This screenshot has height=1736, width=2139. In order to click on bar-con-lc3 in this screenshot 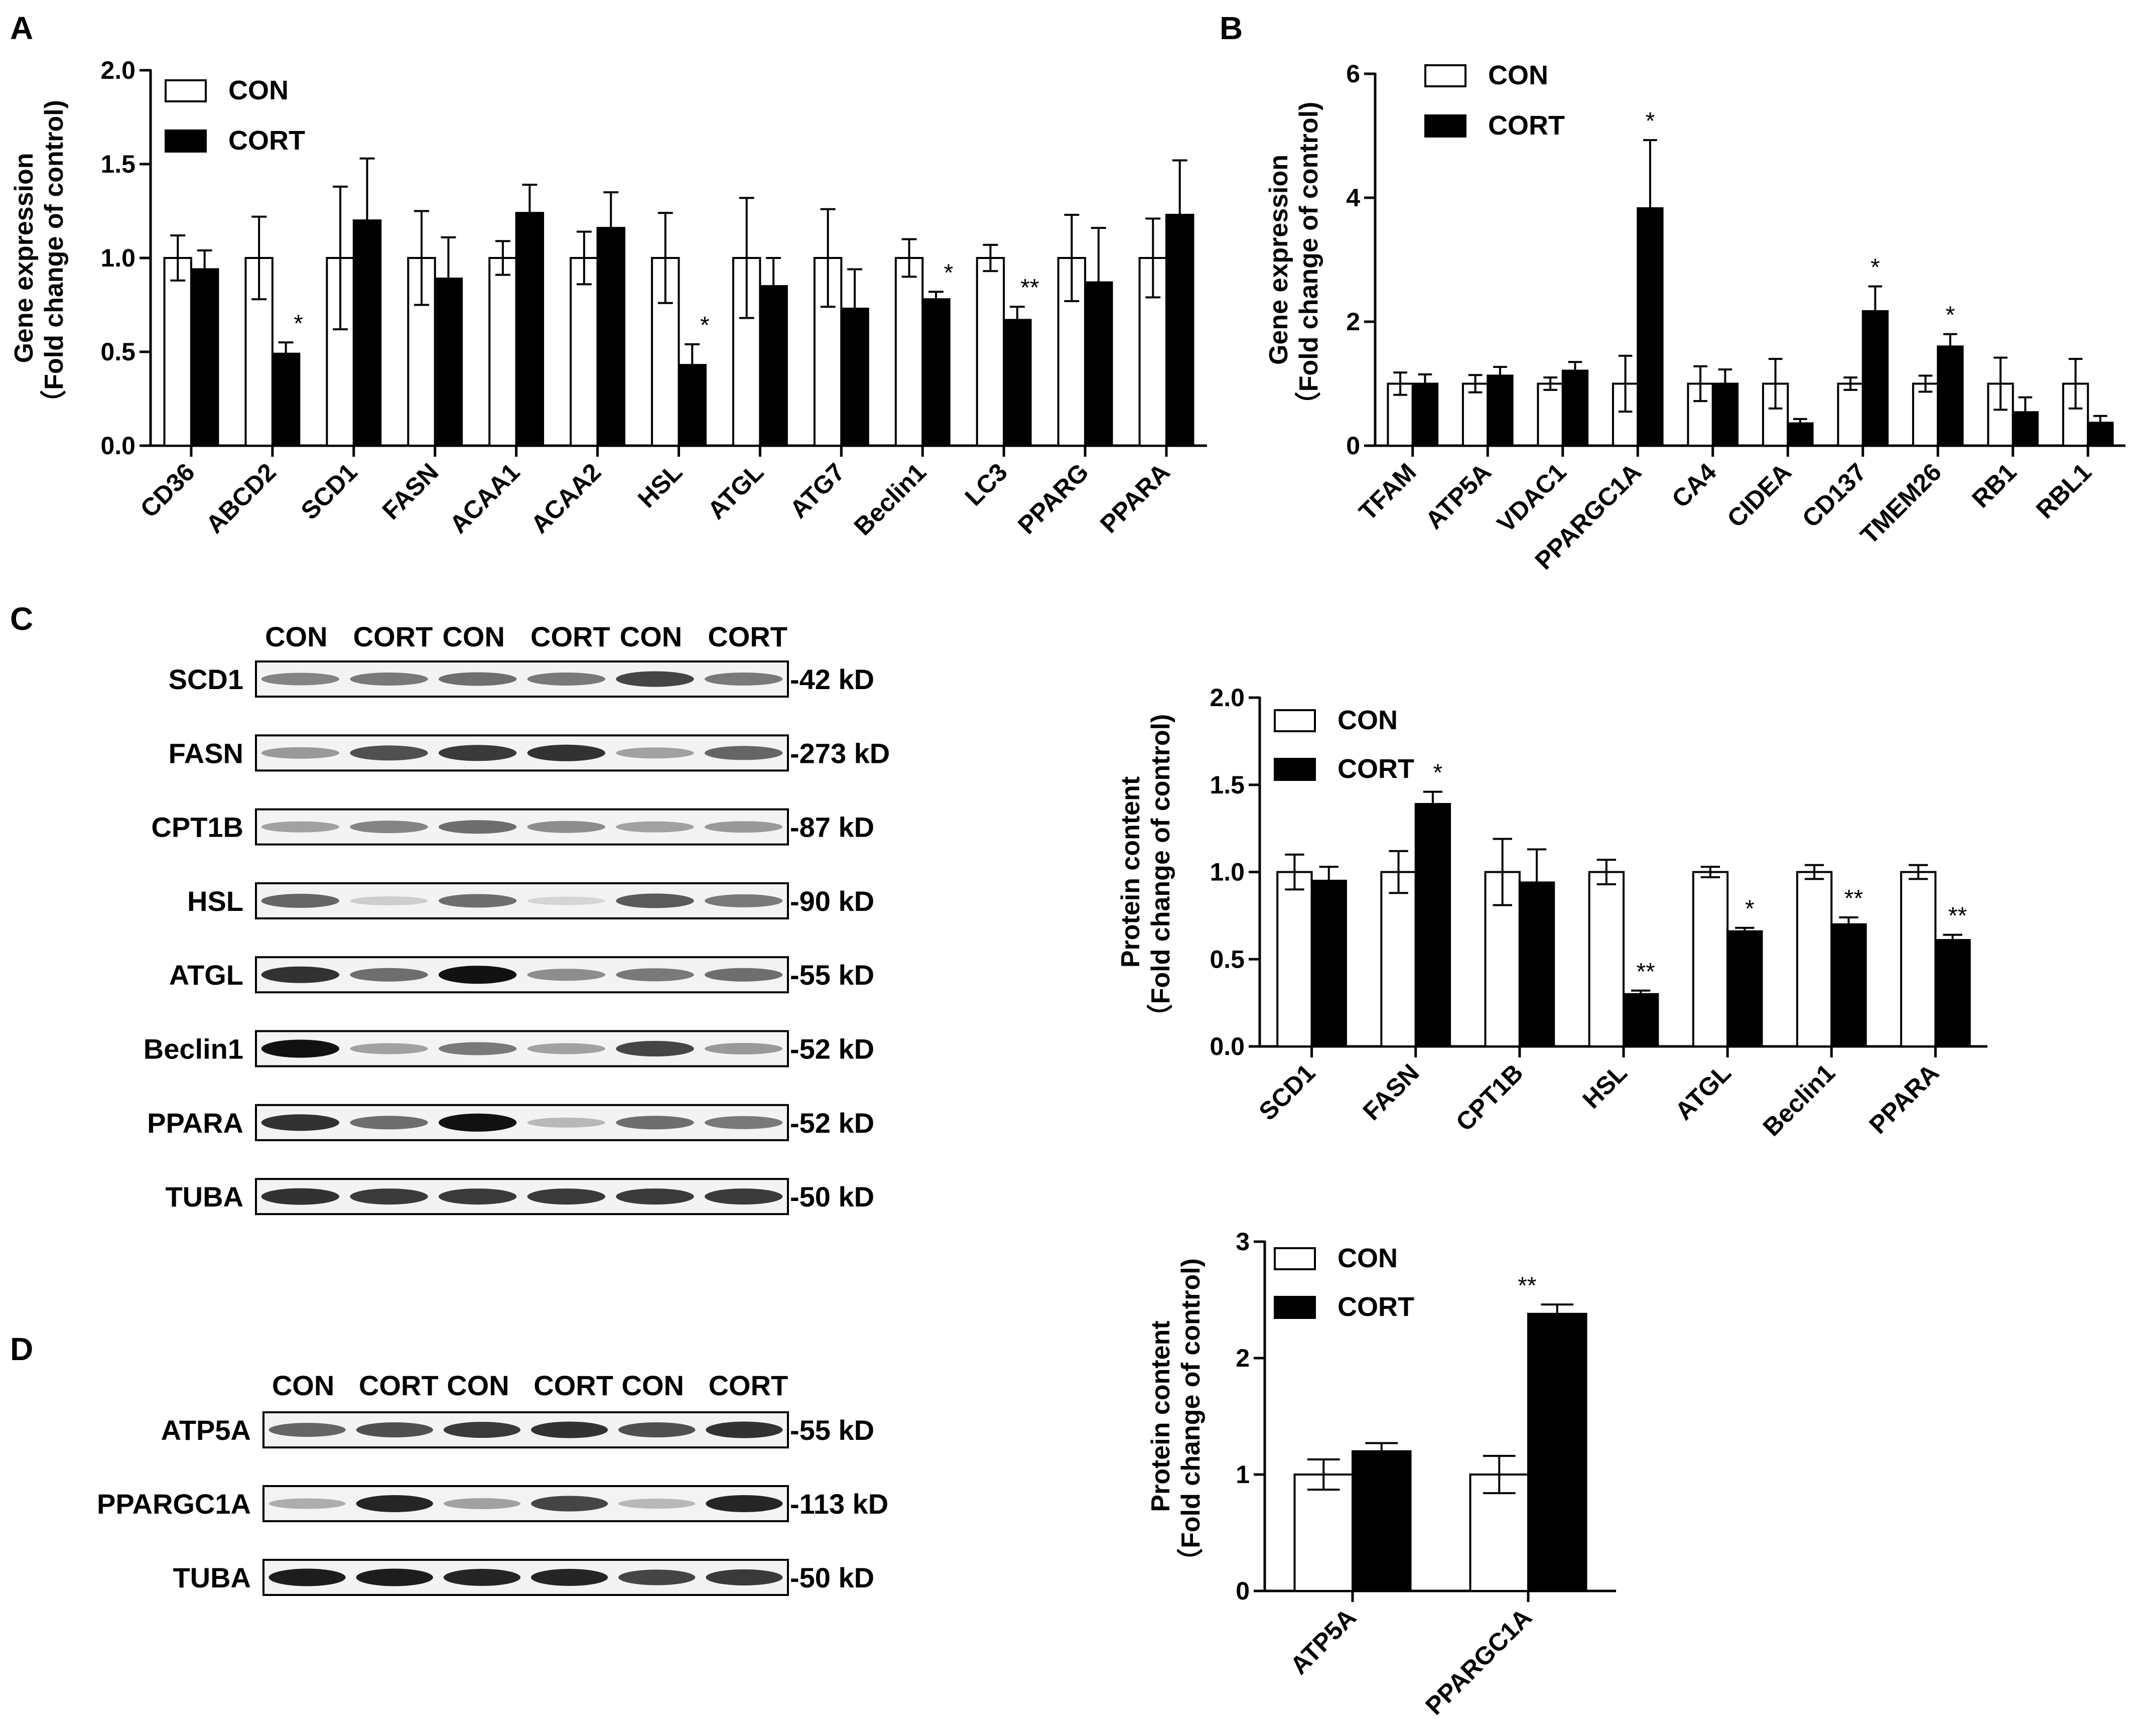, I will do `click(991, 352)`.